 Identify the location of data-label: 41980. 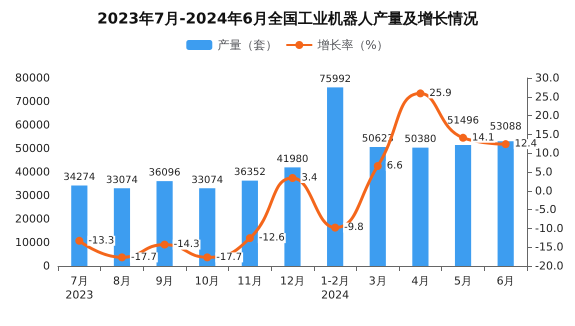
(292, 159).